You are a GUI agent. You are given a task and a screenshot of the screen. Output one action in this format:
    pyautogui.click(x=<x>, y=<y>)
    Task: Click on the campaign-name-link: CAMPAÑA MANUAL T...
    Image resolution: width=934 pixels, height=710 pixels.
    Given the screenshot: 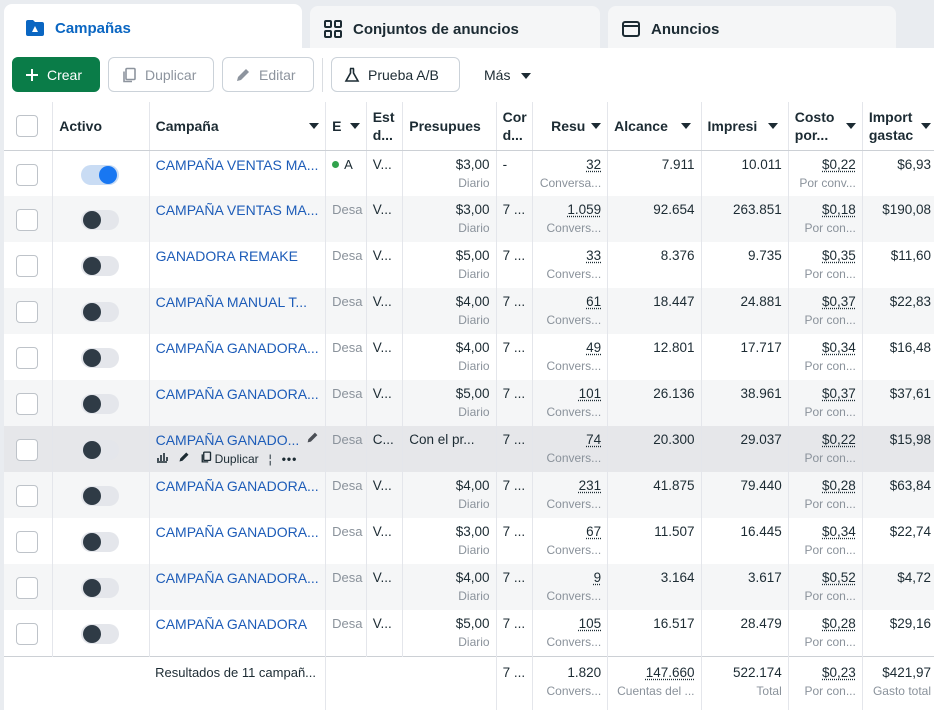 What is the action you would take?
    pyautogui.click(x=231, y=302)
    